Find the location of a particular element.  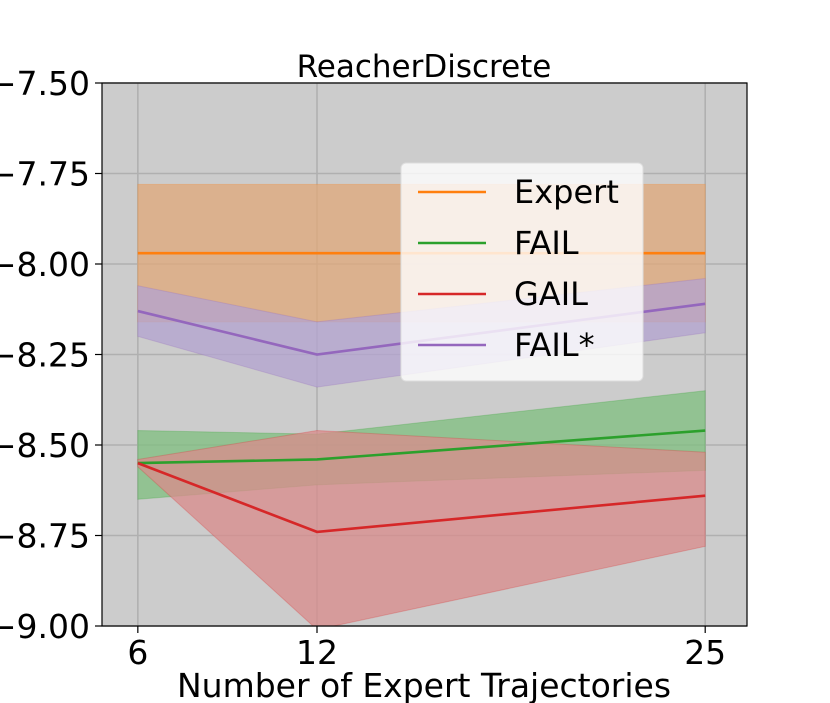

legend: Expert FAIL GAIL FAIL* is located at coordinates (522, 272).